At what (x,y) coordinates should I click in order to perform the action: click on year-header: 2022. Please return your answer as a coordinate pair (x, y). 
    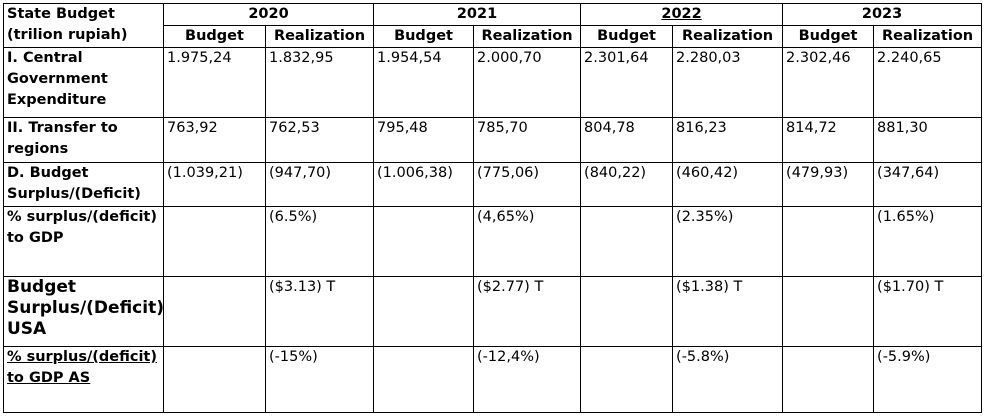
    Looking at the image, I should click on (682, 14).